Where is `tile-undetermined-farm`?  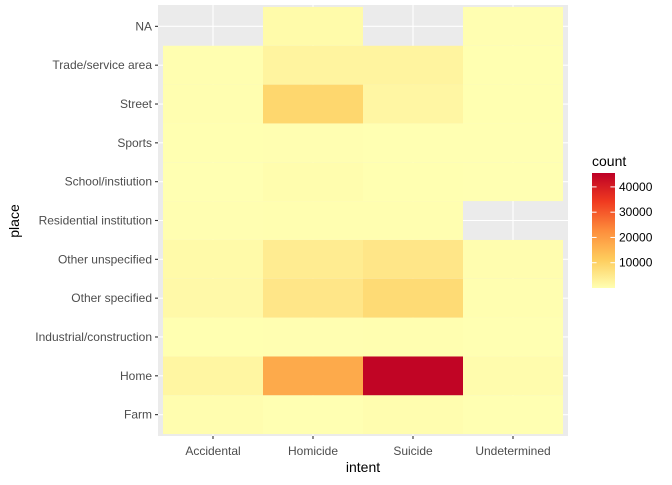 tile-undetermined-farm is located at coordinates (513, 415).